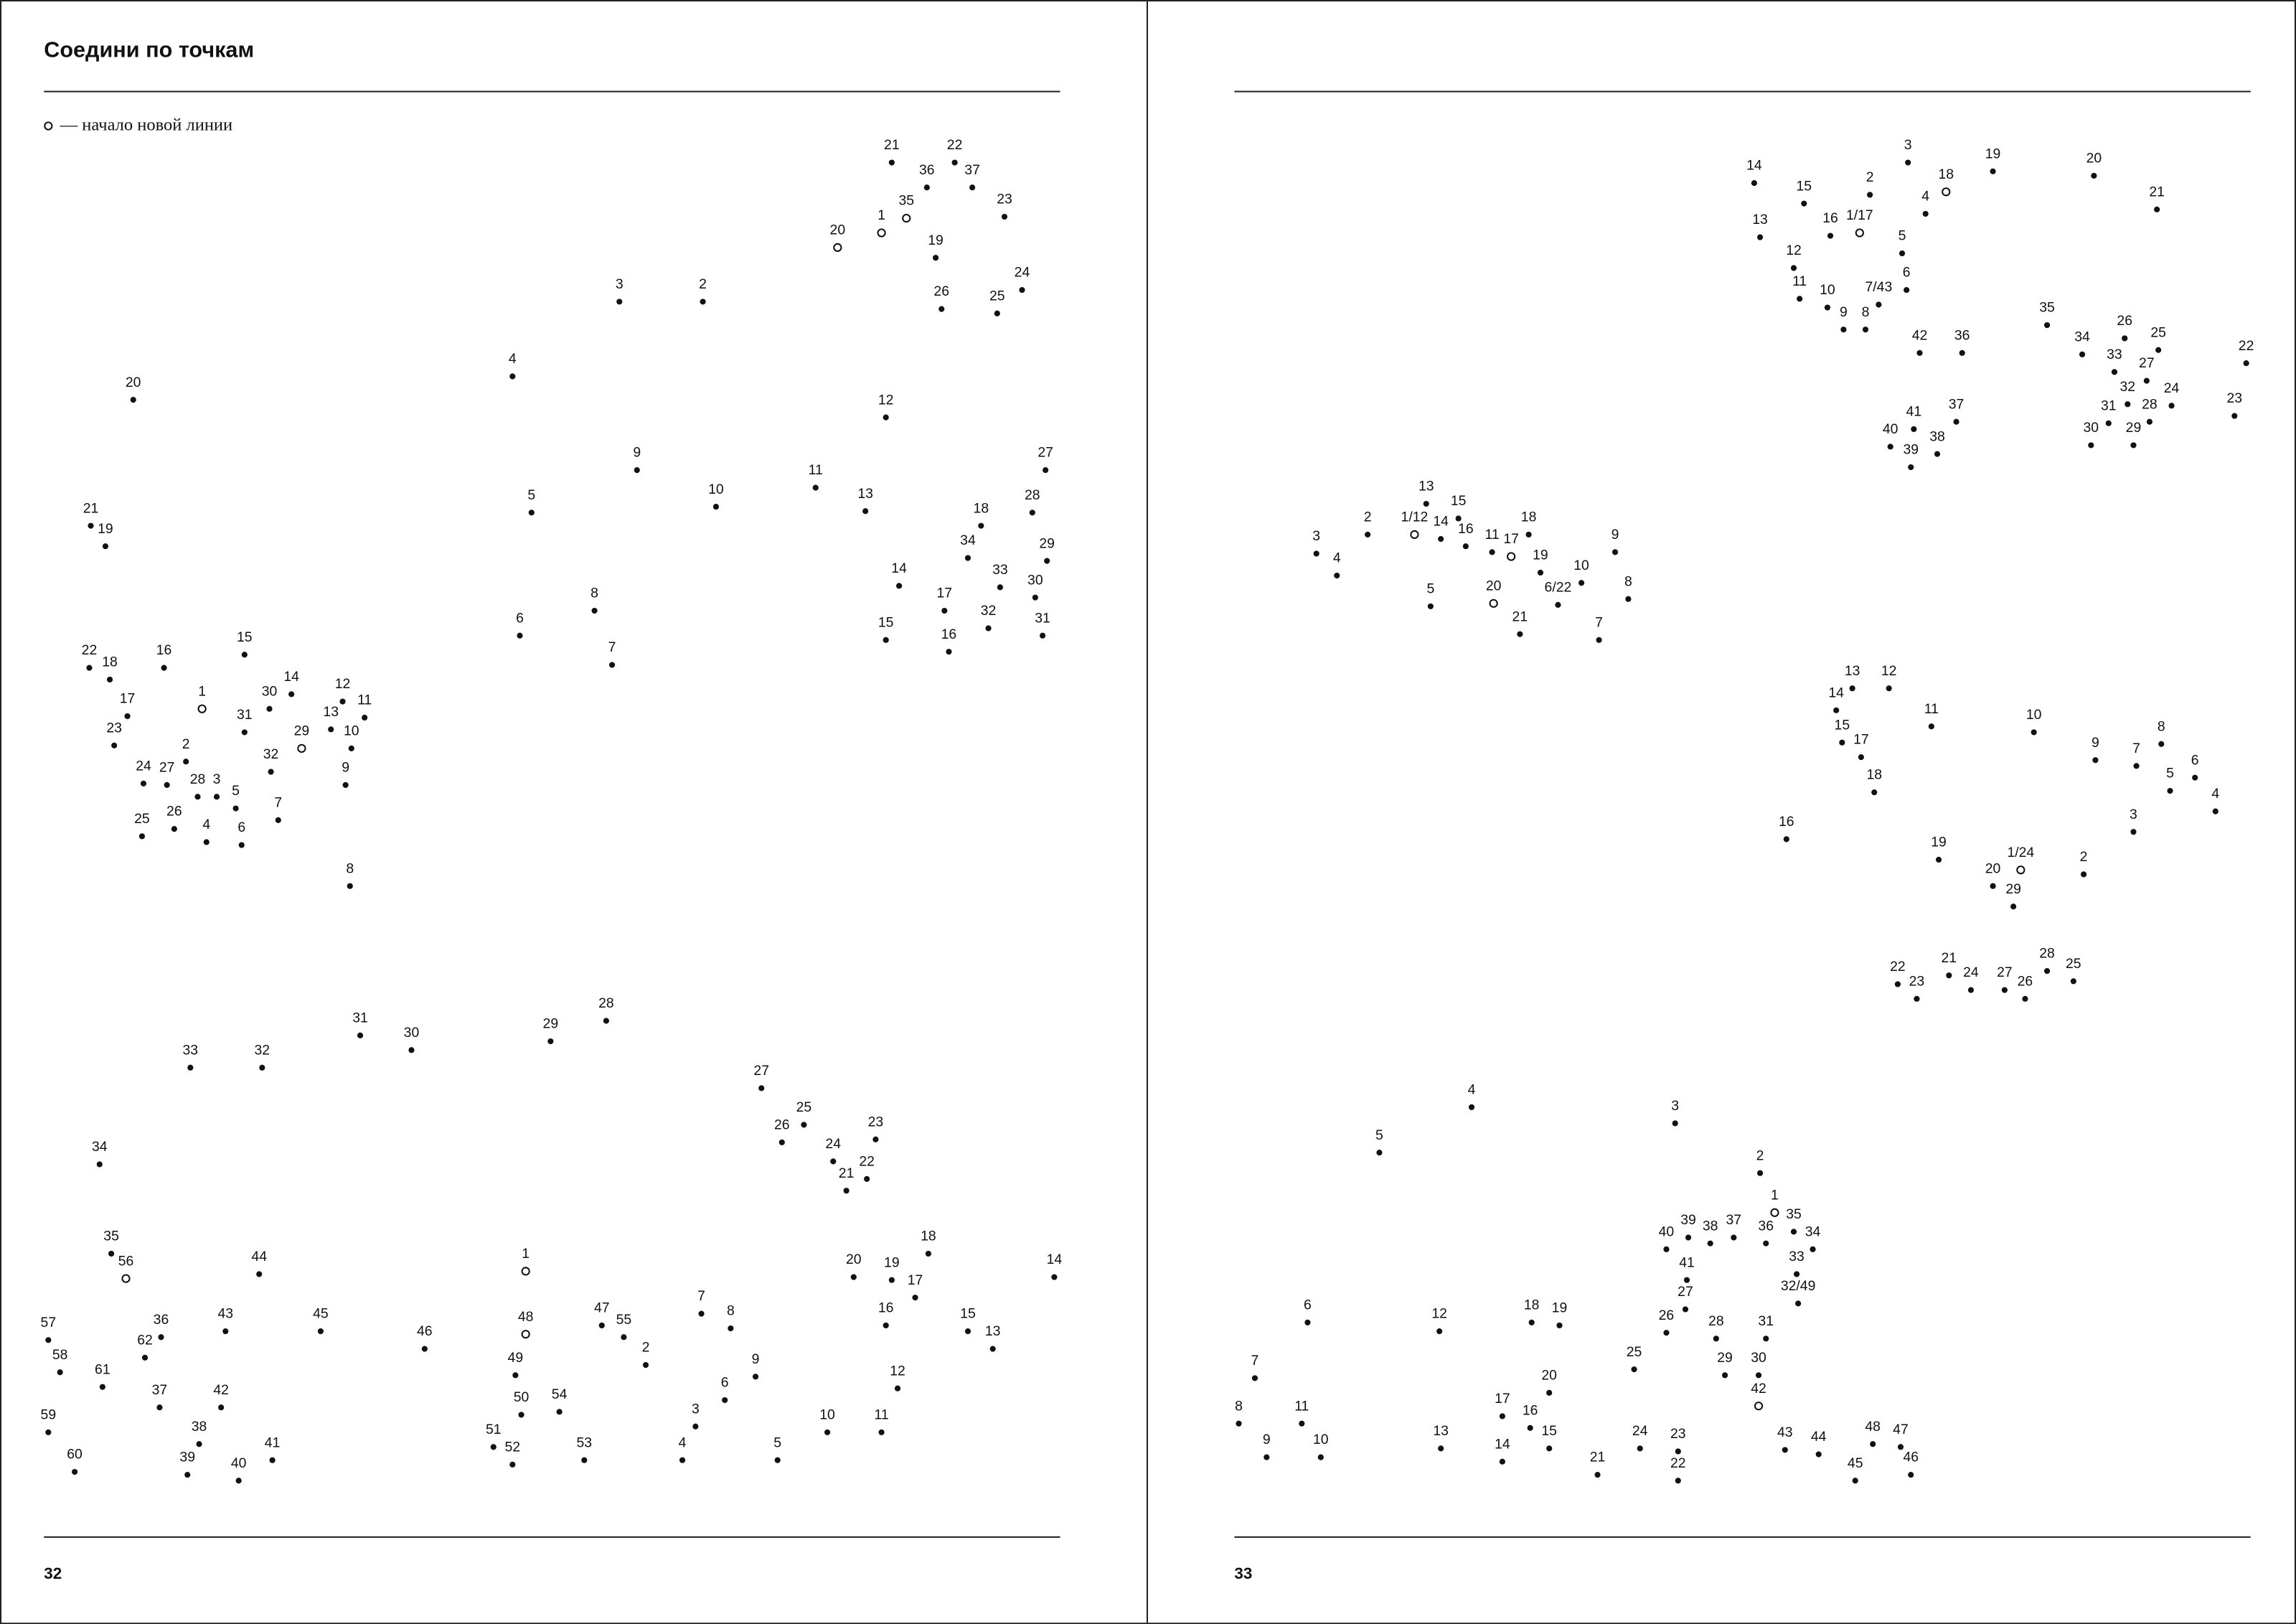  Describe the element at coordinates (1993, 154) in the screenshot. I see `dot-label: 19` at that location.